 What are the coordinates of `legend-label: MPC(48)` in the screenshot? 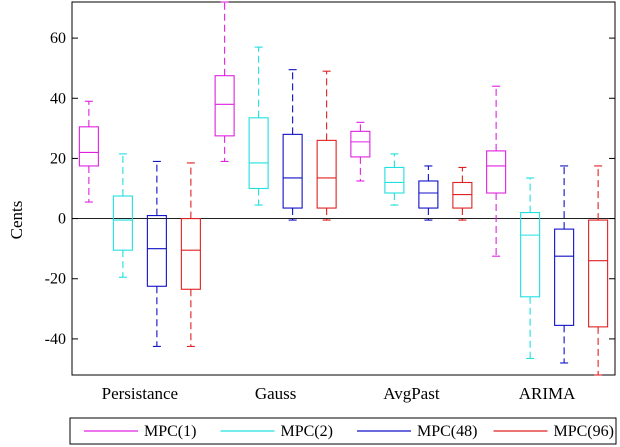 It's located at (447, 431).